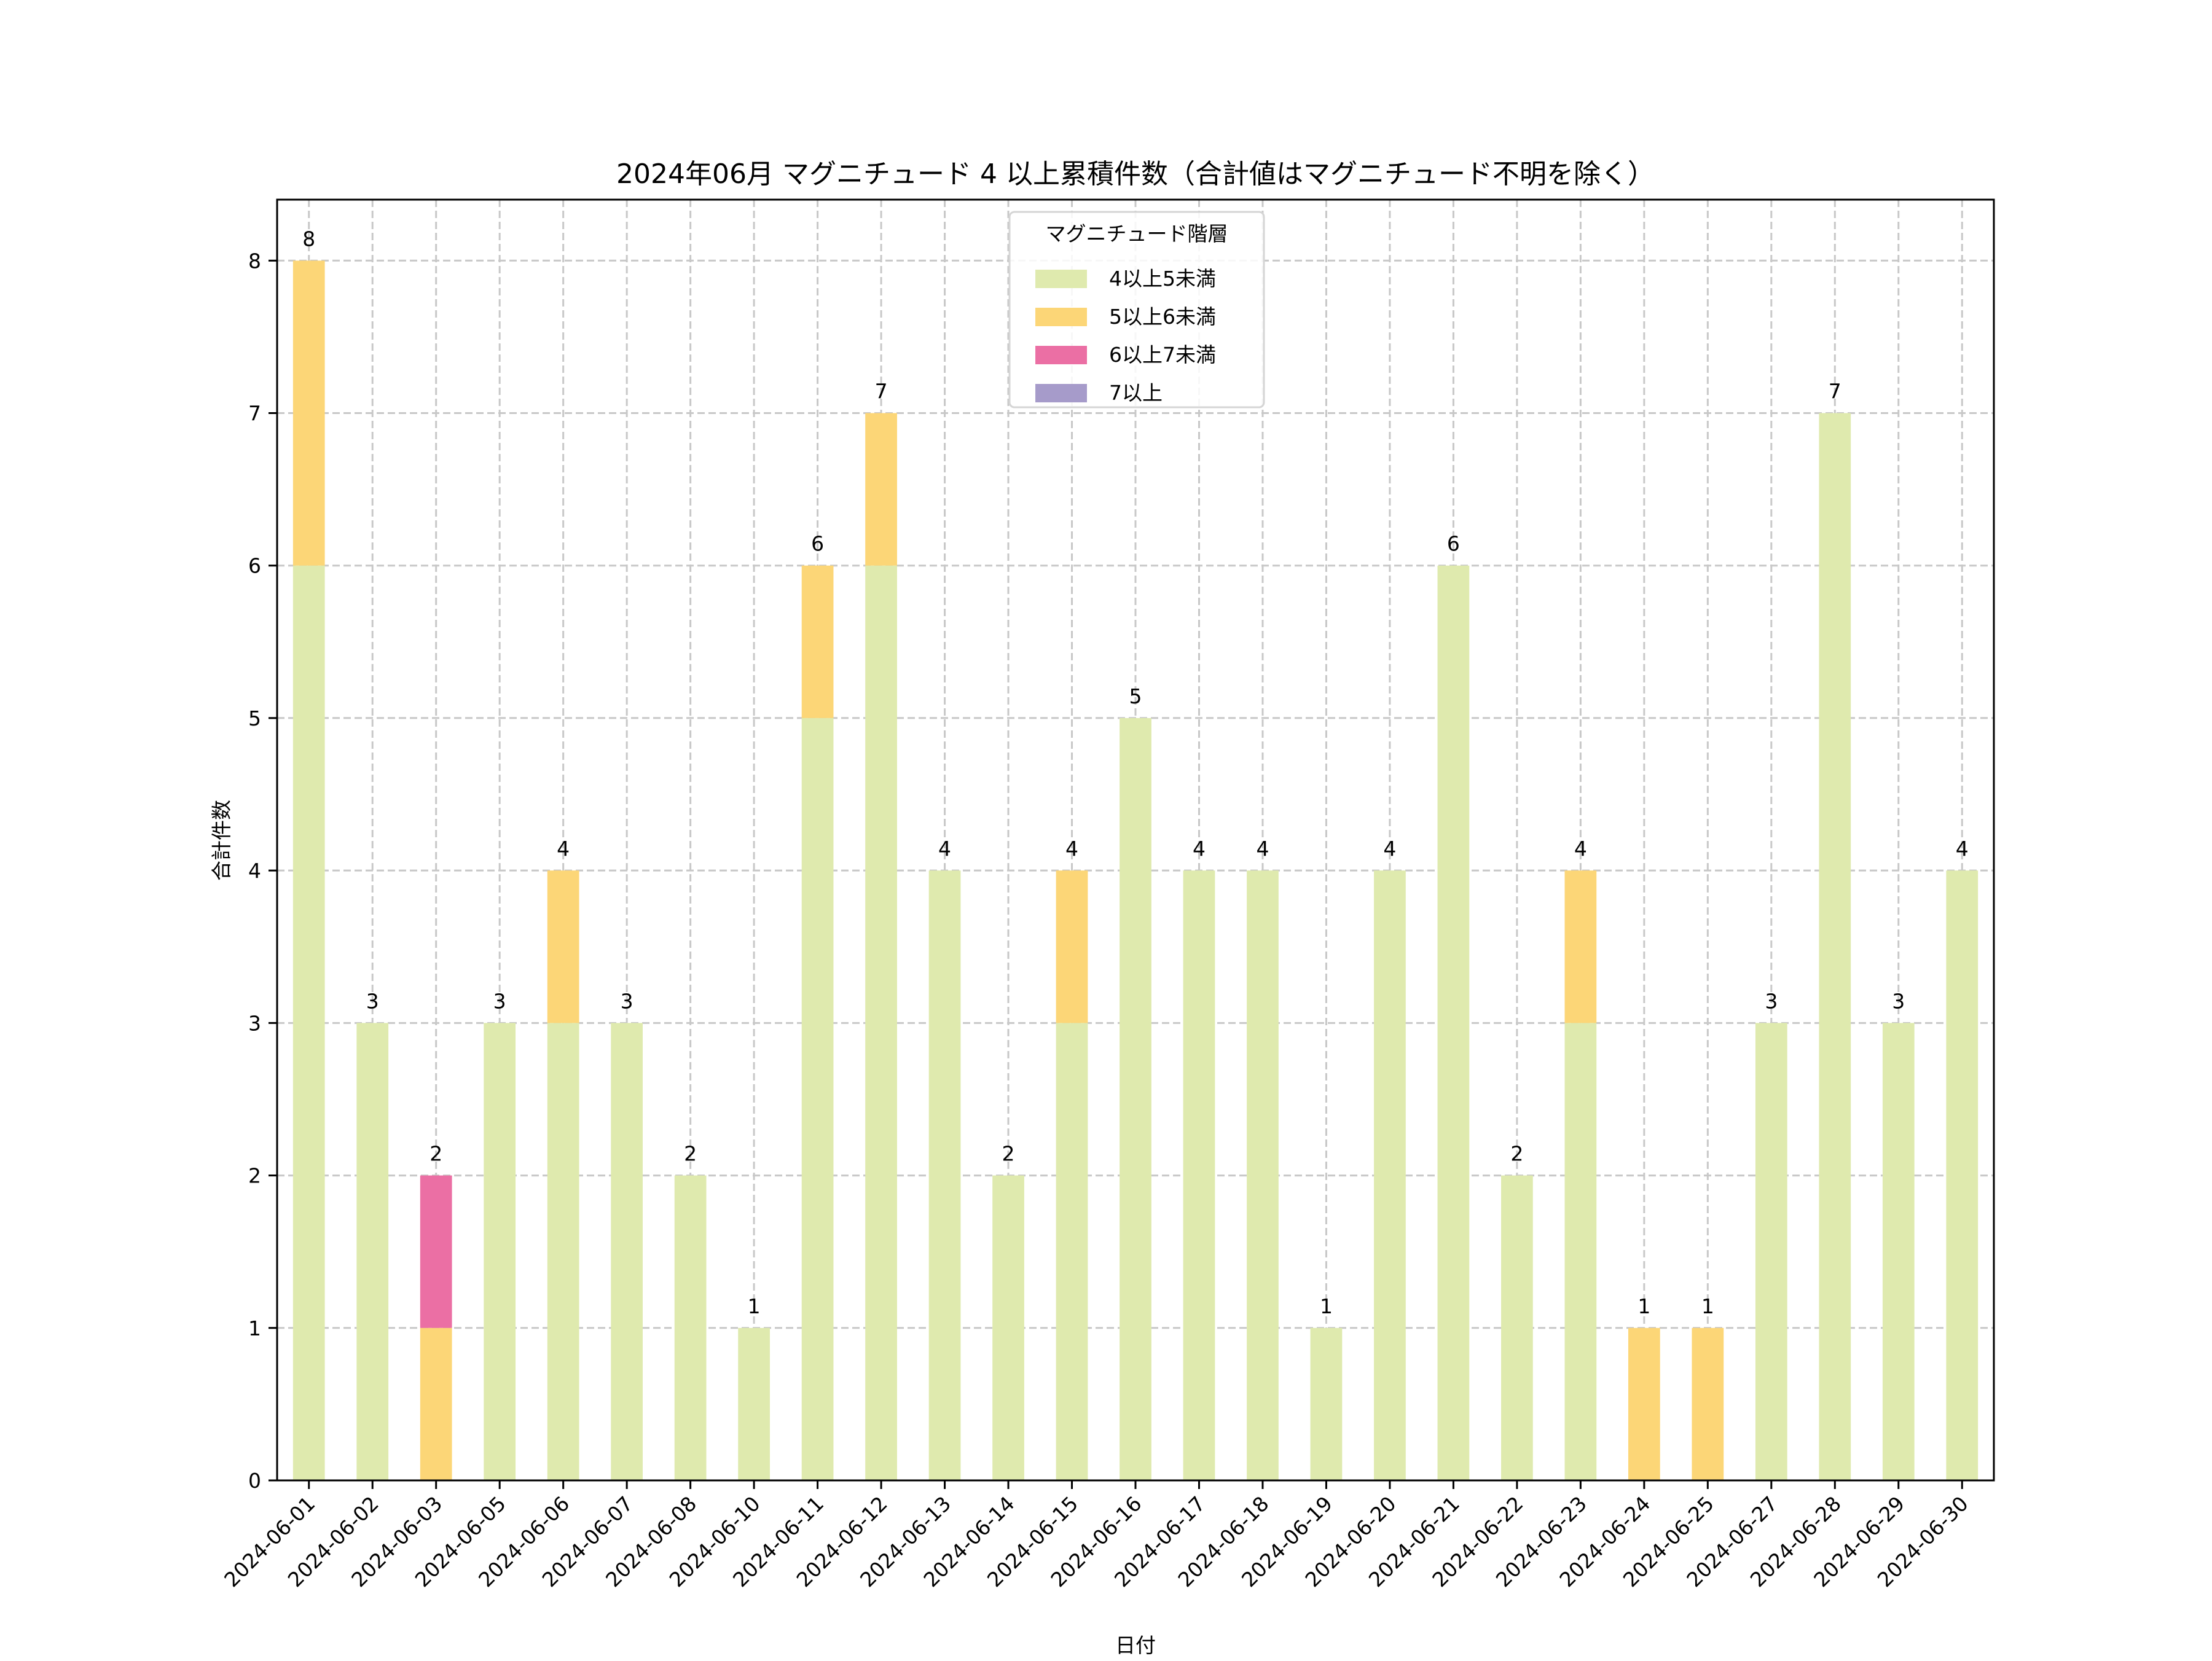 Image resolution: width=2212 pixels, height=1661 pixels. I want to click on y-tick-label: 8, so click(254, 261).